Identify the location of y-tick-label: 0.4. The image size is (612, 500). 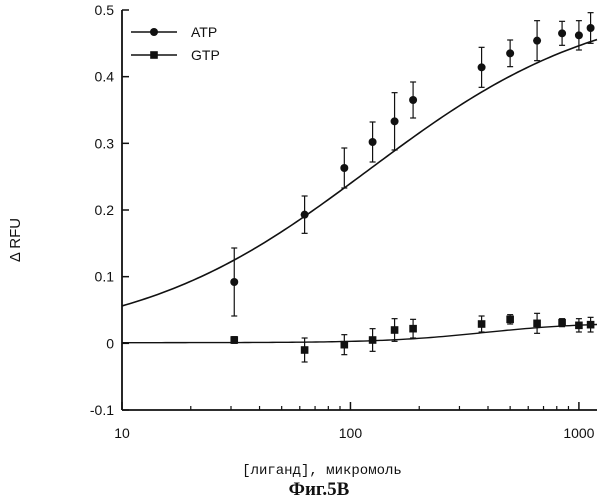
(105, 77).